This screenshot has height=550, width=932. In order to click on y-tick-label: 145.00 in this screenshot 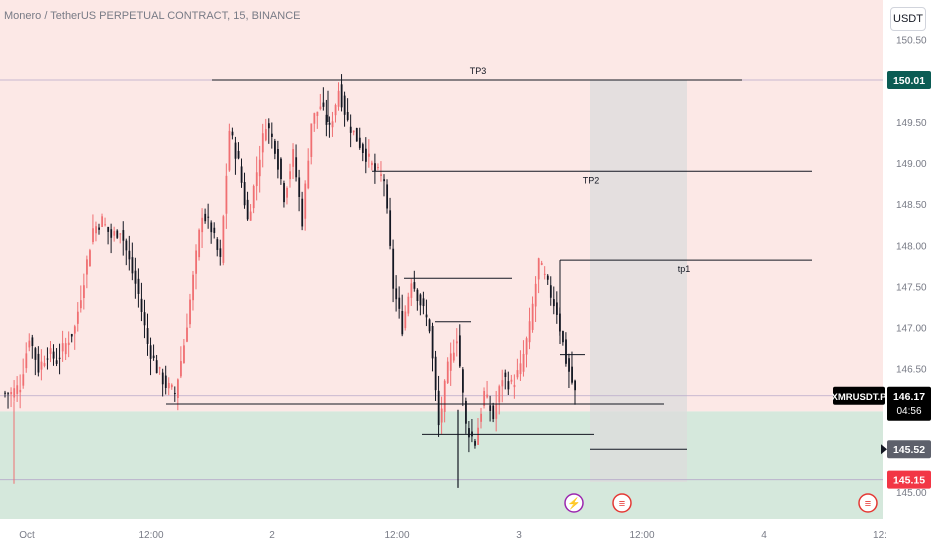, I will do `click(911, 493)`.